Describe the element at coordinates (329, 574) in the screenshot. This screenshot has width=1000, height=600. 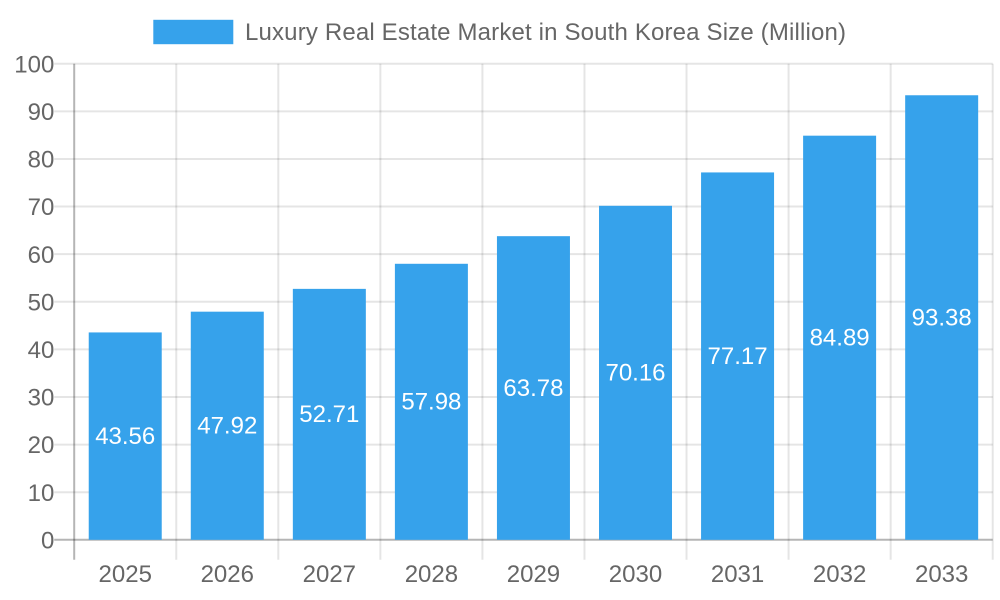
I see `svg-text: 2027` at that location.